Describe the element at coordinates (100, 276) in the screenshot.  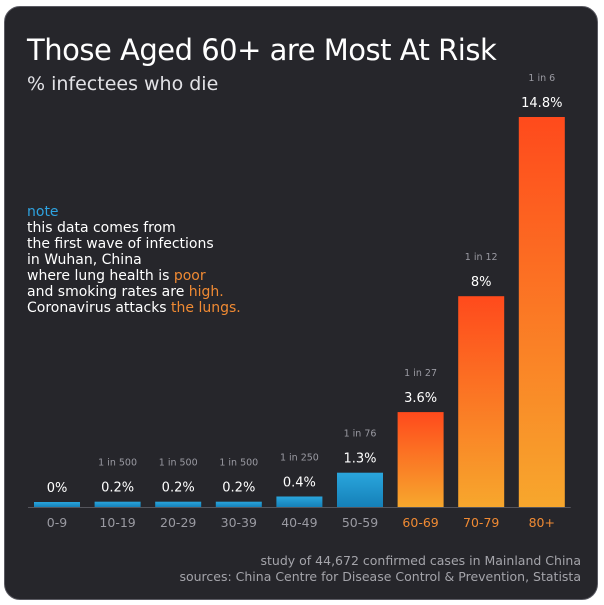
I see `note-text-part: where lung health is` at that location.